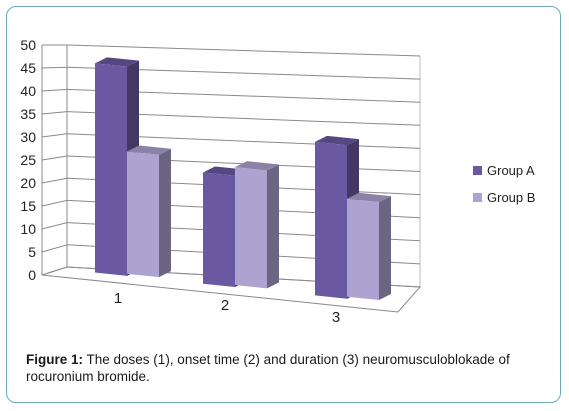 This screenshot has height=411, width=569. I want to click on y-tick-label: 40, so click(28, 91).